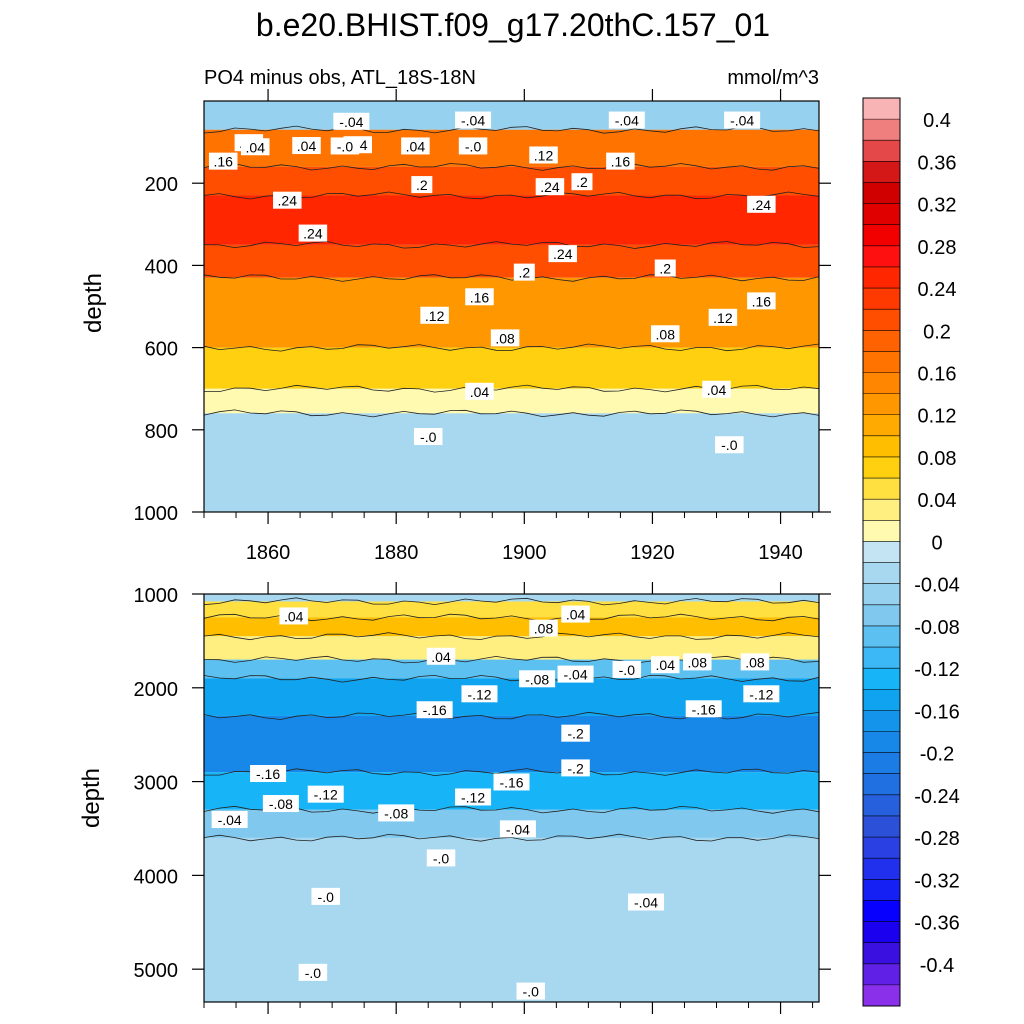 This screenshot has width=1024, height=1024. What do you see at coordinates (937, 797) in the screenshot?
I see `colorbar-label: -0.24` at bounding box center [937, 797].